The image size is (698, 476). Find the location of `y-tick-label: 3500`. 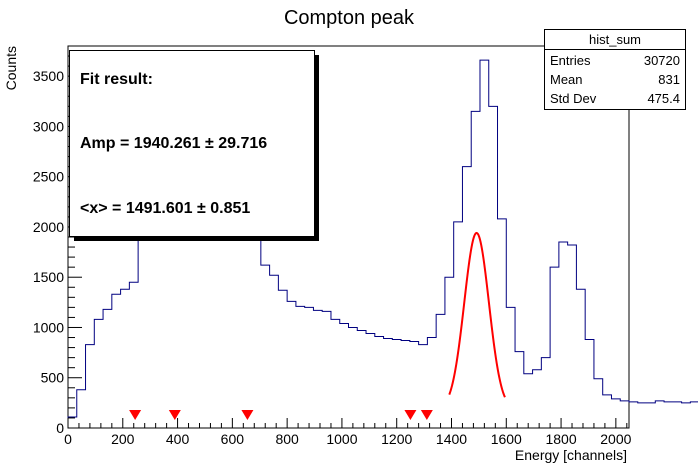

y-tick-label: 3500 is located at coordinates (48, 76).